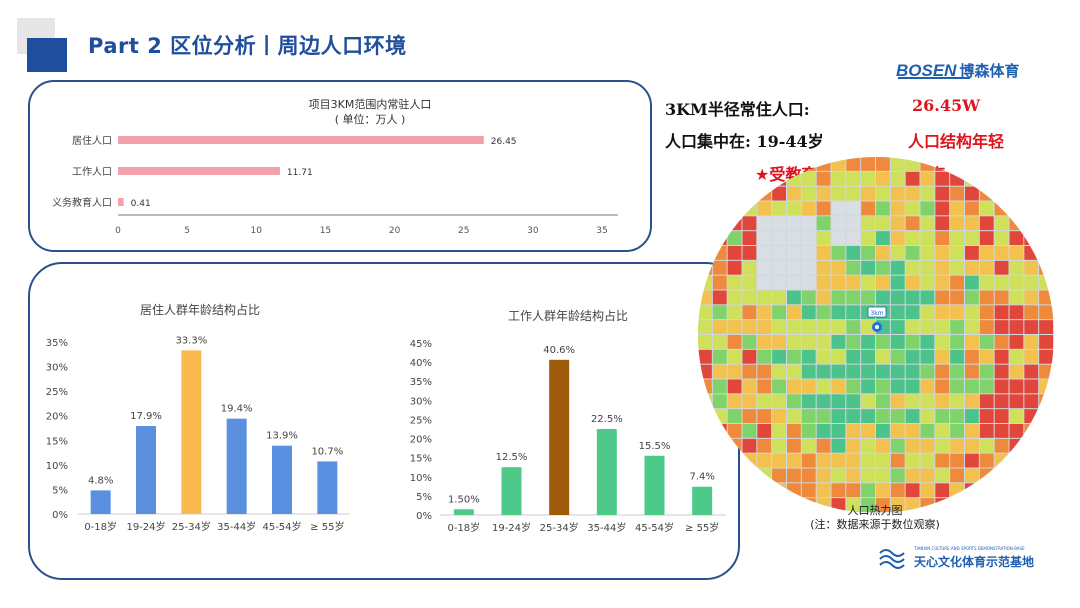  What do you see at coordinates (559, 350) in the screenshot?
I see `data-label: 40.6%` at bounding box center [559, 350].